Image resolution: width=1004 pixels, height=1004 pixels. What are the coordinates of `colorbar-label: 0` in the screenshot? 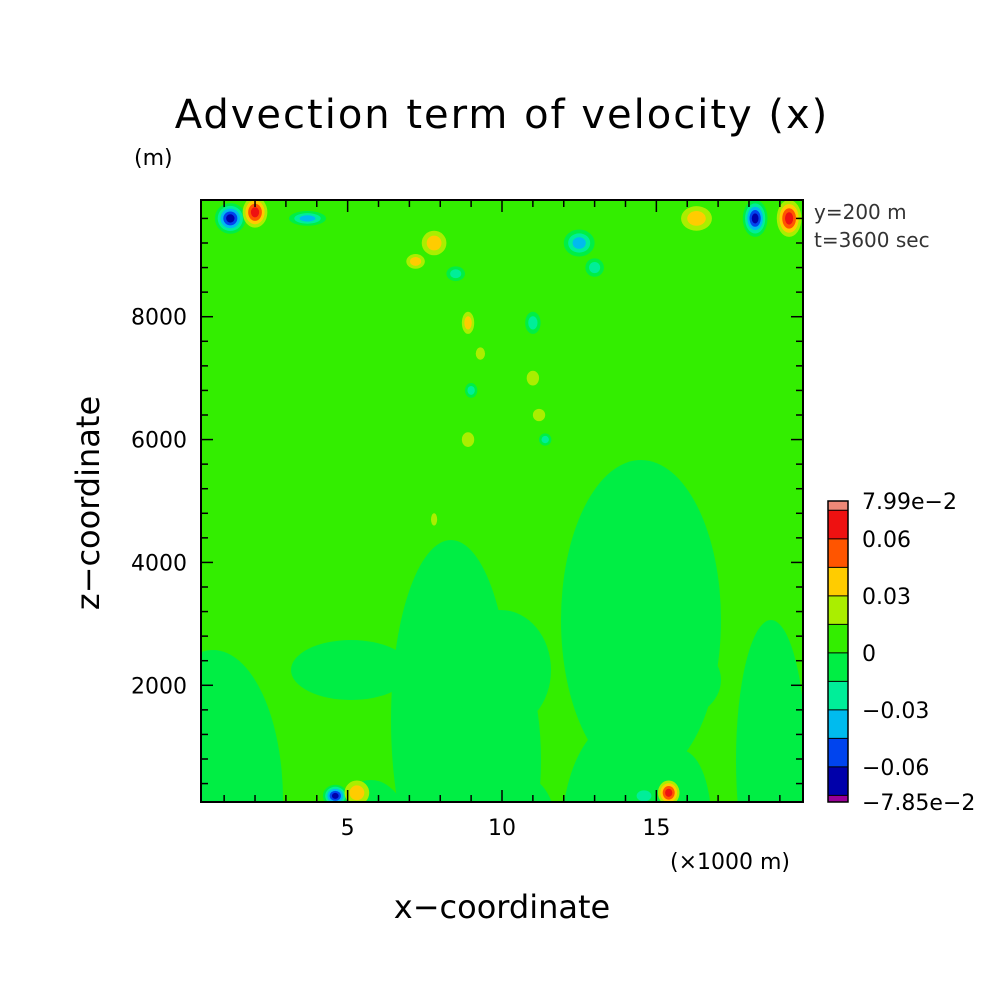 It's located at (869, 654).